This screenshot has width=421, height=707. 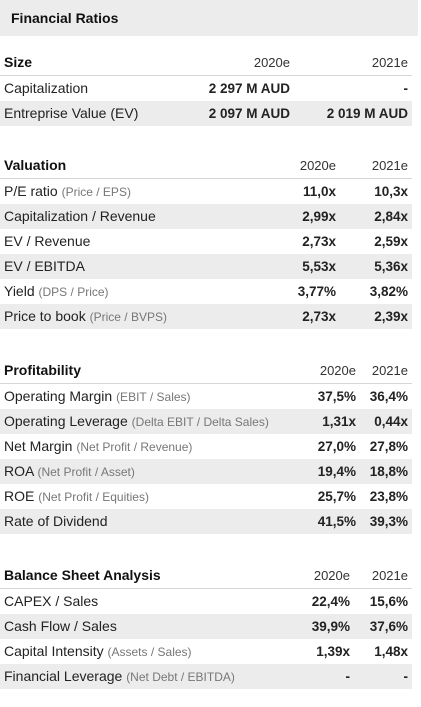 I want to click on cell-value: 27,8%, so click(x=388, y=446).